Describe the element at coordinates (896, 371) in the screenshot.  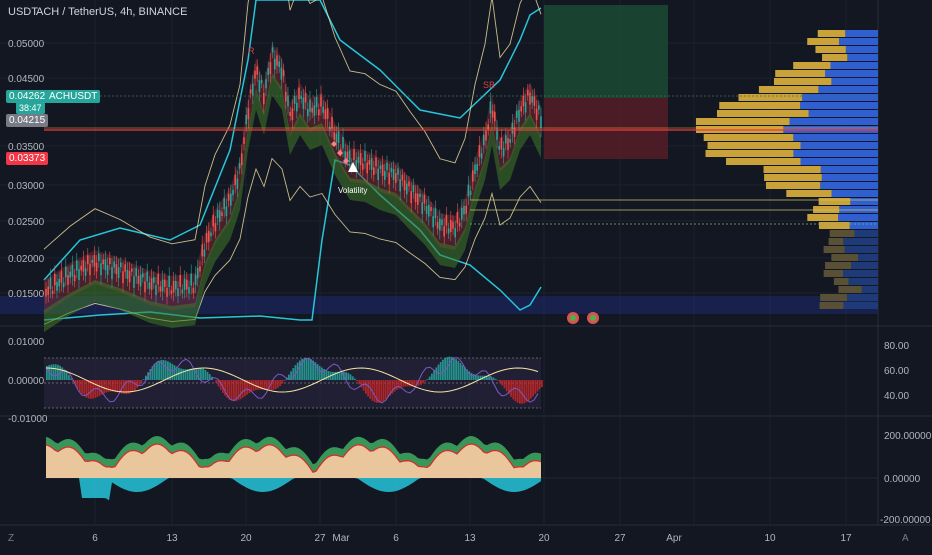
I see `osc1-right-tick: 60.00` at that location.